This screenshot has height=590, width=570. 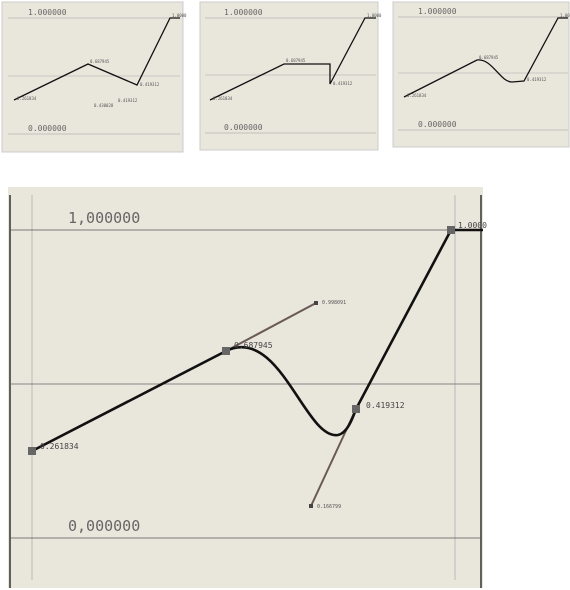 I want to click on handle-label: 0.998091, so click(x=334, y=303).